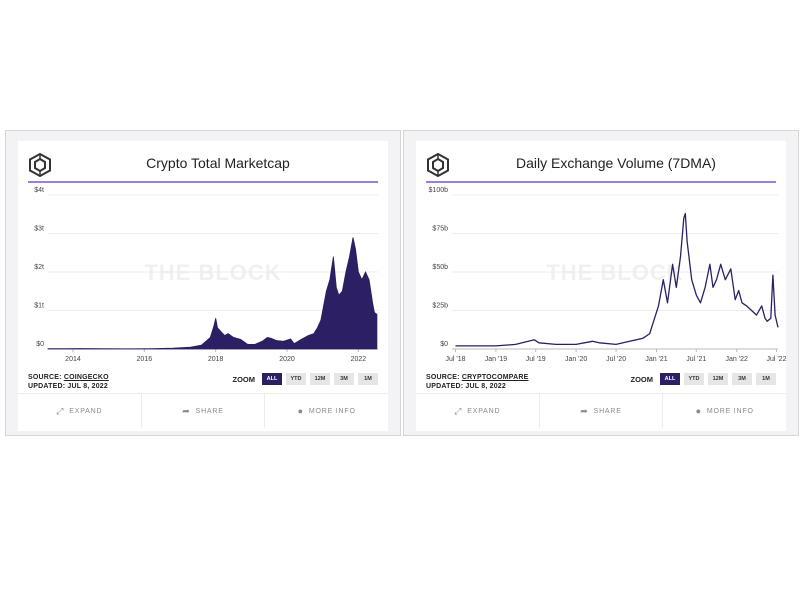  Describe the element at coordinates (576, 359) in the screenshot. I see `x-tick-label: Jan '20` at that location.